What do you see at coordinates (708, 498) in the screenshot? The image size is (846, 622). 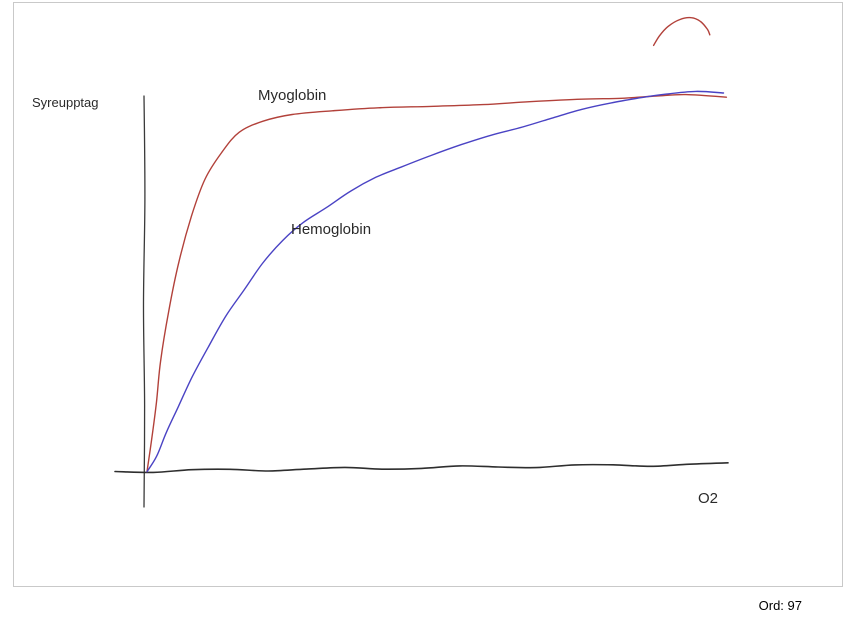 I see `x-axis-label: O2` at bounding box center [708, 498].